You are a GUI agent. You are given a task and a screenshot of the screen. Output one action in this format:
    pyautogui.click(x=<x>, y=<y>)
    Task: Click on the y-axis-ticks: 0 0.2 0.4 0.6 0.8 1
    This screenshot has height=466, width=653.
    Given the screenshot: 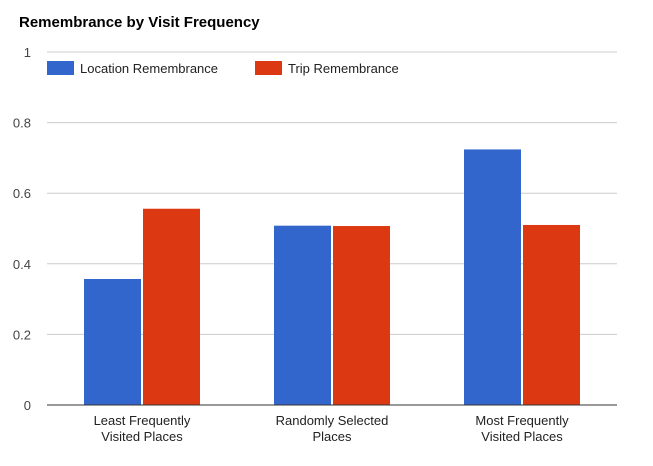 What is the action you would take?
    pyautogui.click(x=22, y=229)
    